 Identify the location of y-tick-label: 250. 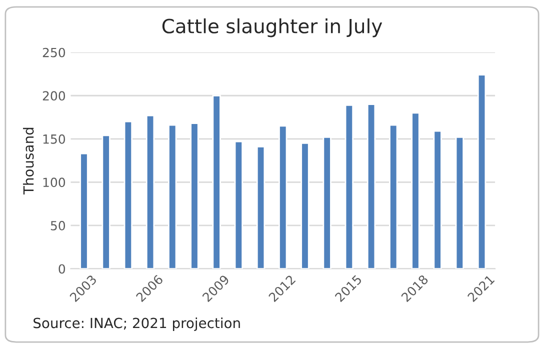
(54, 53).